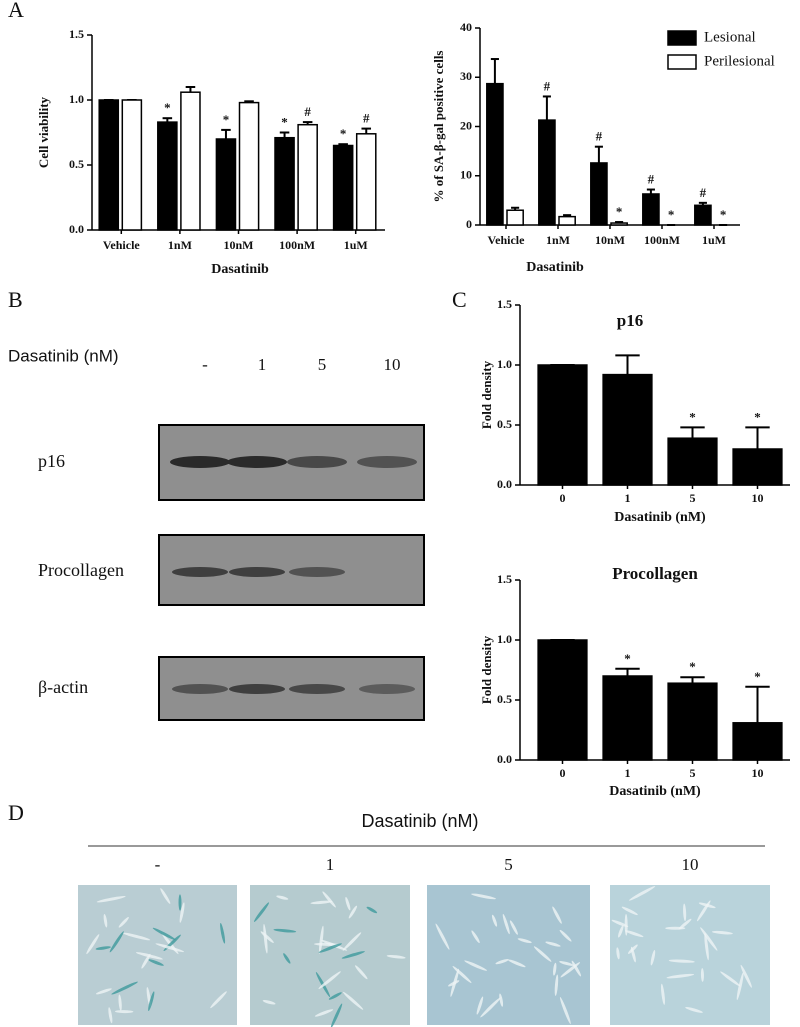  I want to click on y-tick-label: 0, so click(469, 224).